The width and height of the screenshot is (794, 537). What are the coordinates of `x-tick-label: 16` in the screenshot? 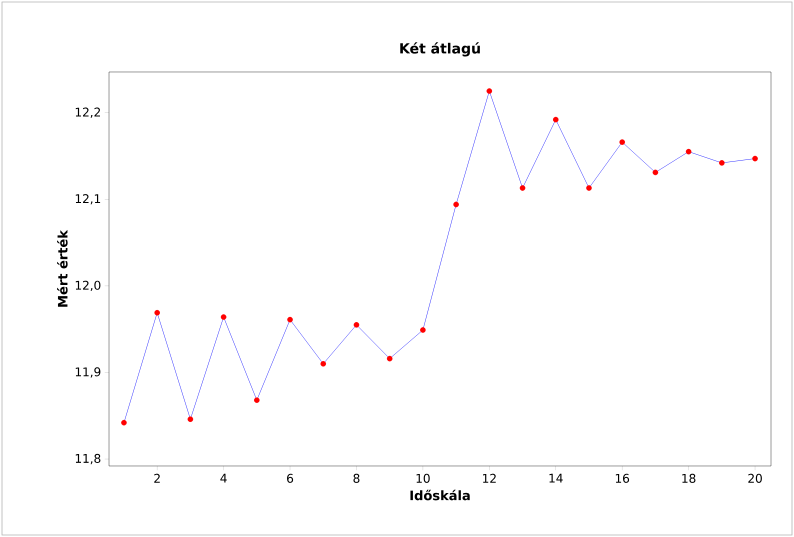 It's located at (623, 478).